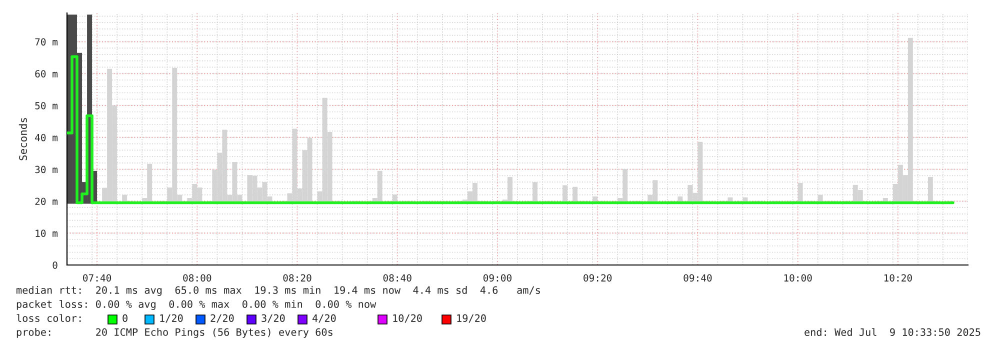 The image size is (997, 347). What do you see at coordinates (125, 318) in the screenshot?
I see `text: 0` at bounding box center [125, 318].